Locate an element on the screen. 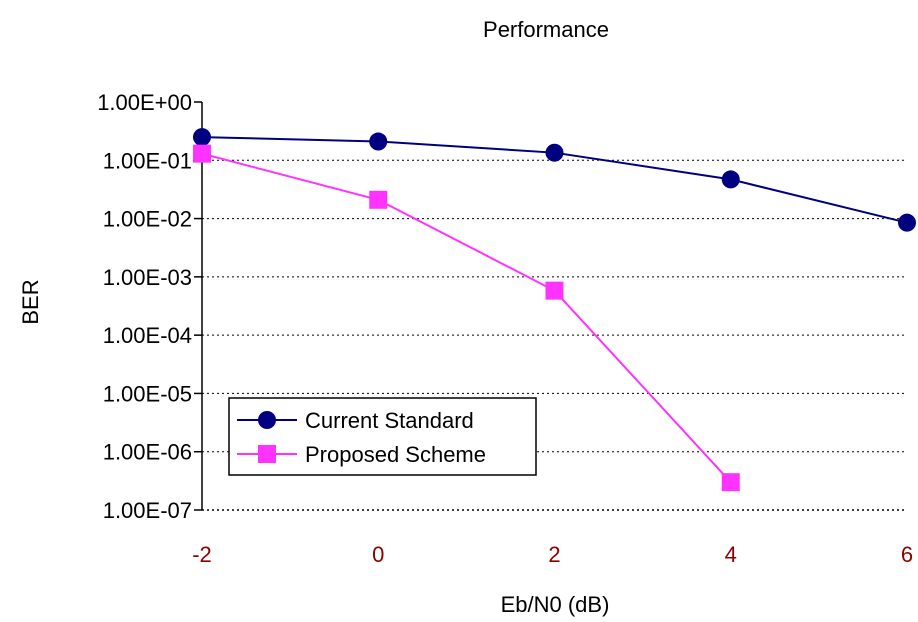 The height and width of the screenshot is (622, 918). legend-box is located at coordinates (382, 436).